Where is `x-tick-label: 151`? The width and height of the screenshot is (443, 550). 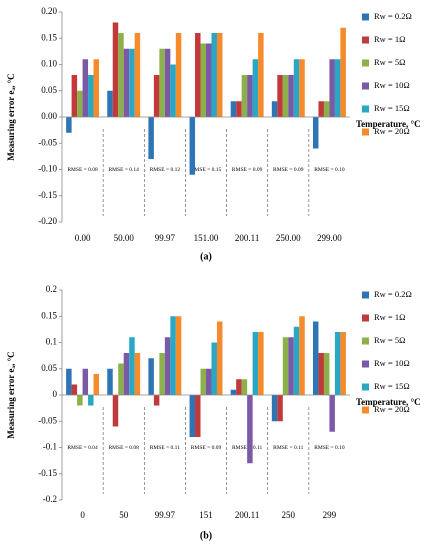
x-tick-label: 151 is located at coordinates (206, 515).